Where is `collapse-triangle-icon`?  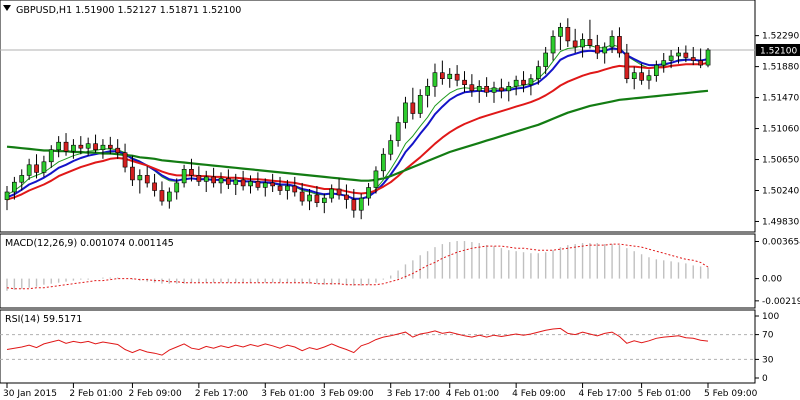
collapse-triangle-icon is located at coordinates (7, 8).